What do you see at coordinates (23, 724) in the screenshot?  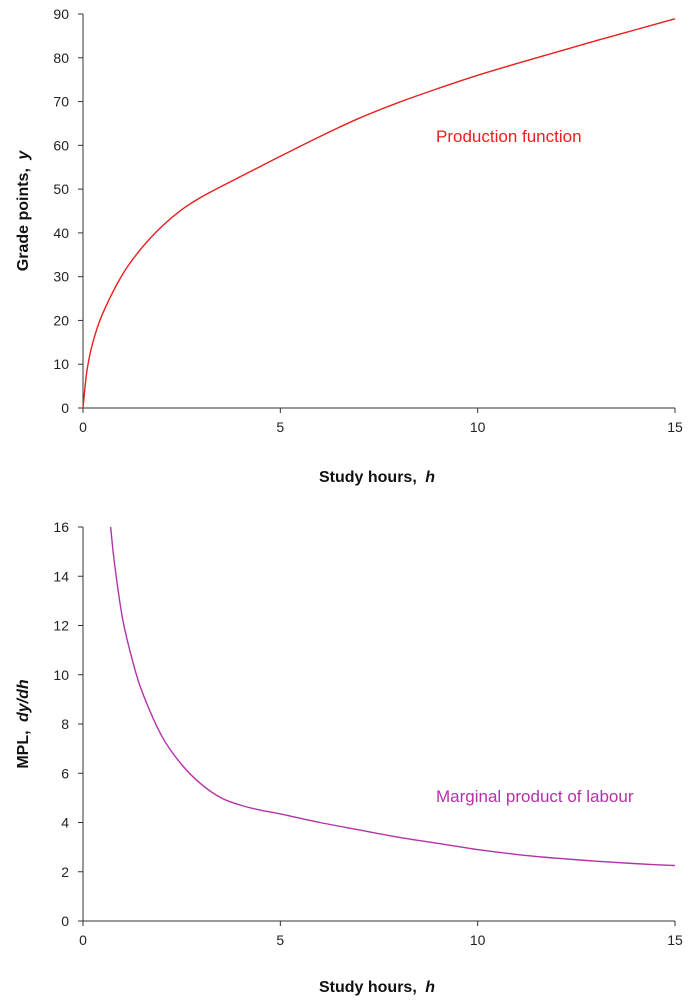 I see `mpl-y-axis-title: MPL, dy/dh` at bounding box center [23, 724].